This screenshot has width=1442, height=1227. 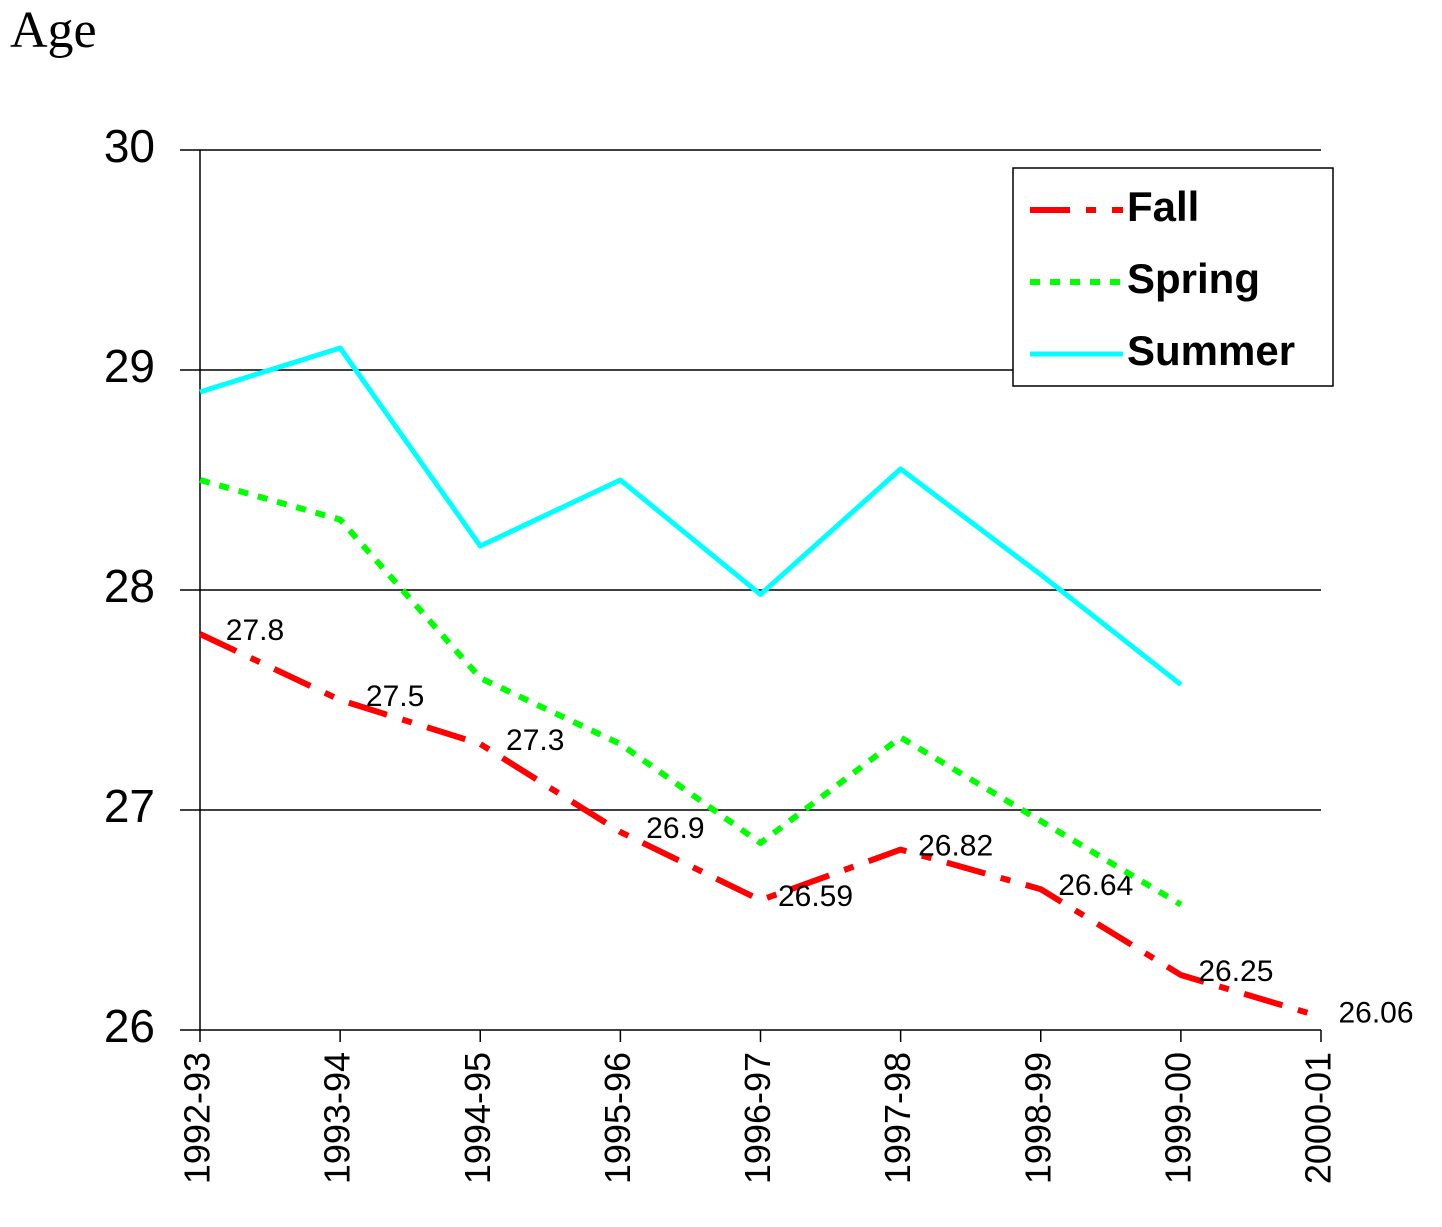 What do you see at coordinates (1095, 885) in the screenshot?
I see `data-label: 26.64` at bounding box center [1095, 885].